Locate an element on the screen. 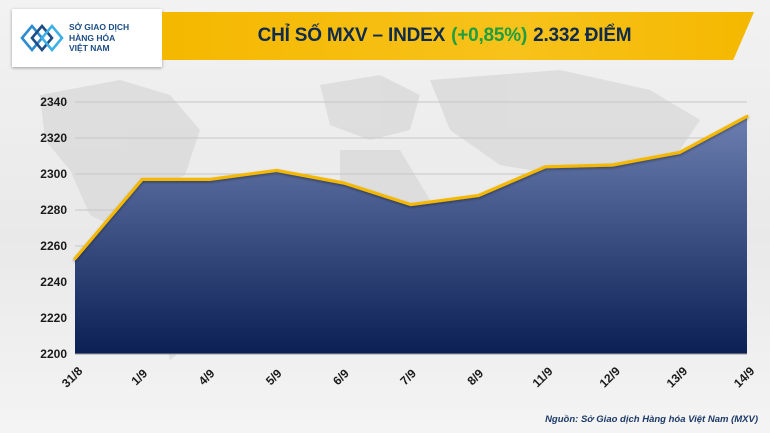 The image size is (770, 433). title-suffix: 2.332 ĐIỂM is located at coordinates (582, 35).